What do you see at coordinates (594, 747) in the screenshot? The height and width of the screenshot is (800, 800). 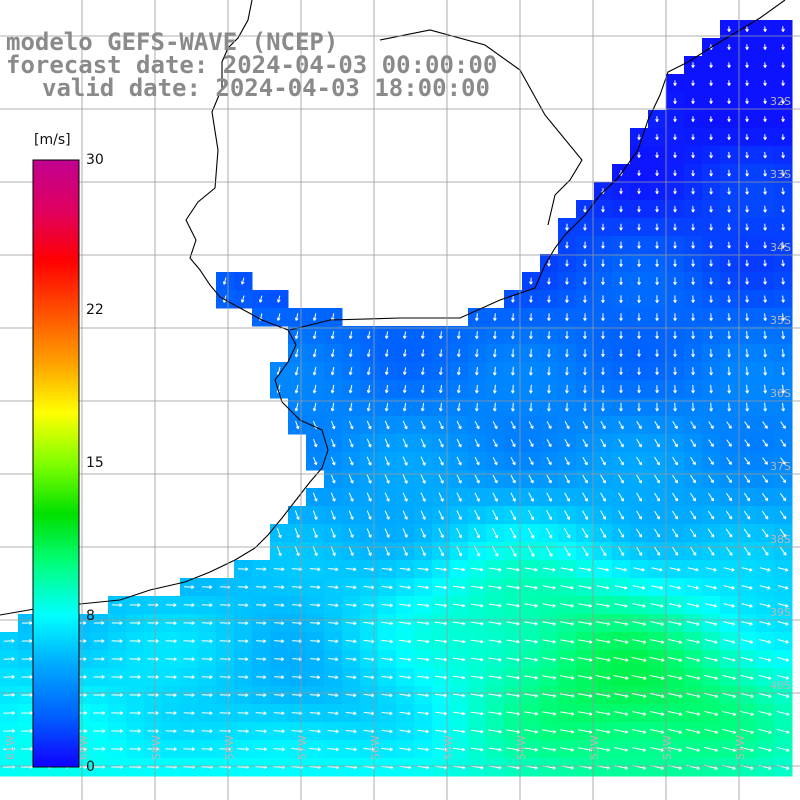 I see `lon-label: 53W` at bounding box center [594, 747].